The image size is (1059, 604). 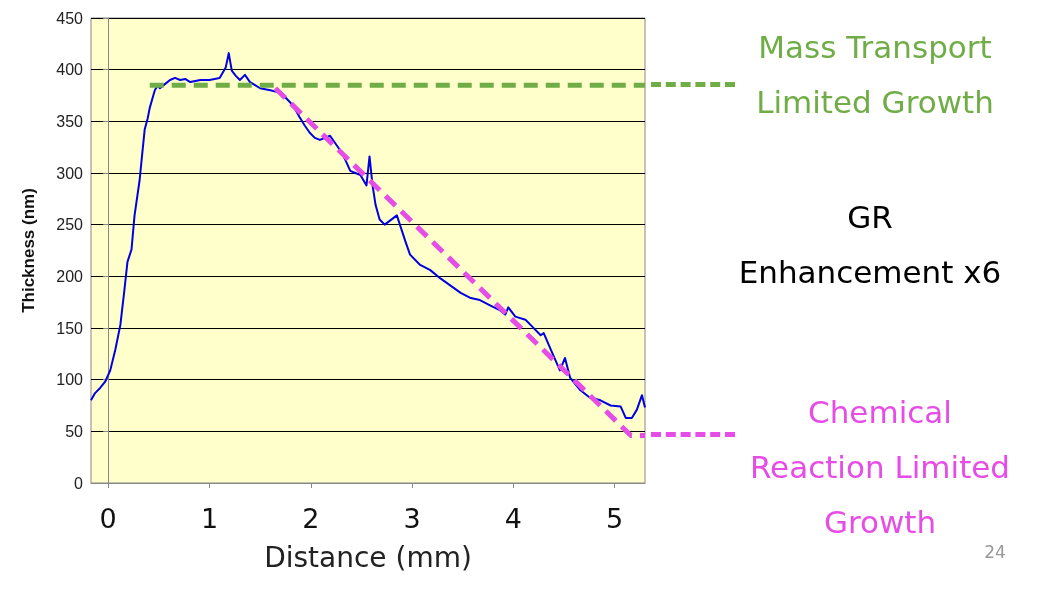 What do you see at coordinates (70, 328) in the screenshot?
I see `y-tick-label: 150` at bounding box center [70, 328].